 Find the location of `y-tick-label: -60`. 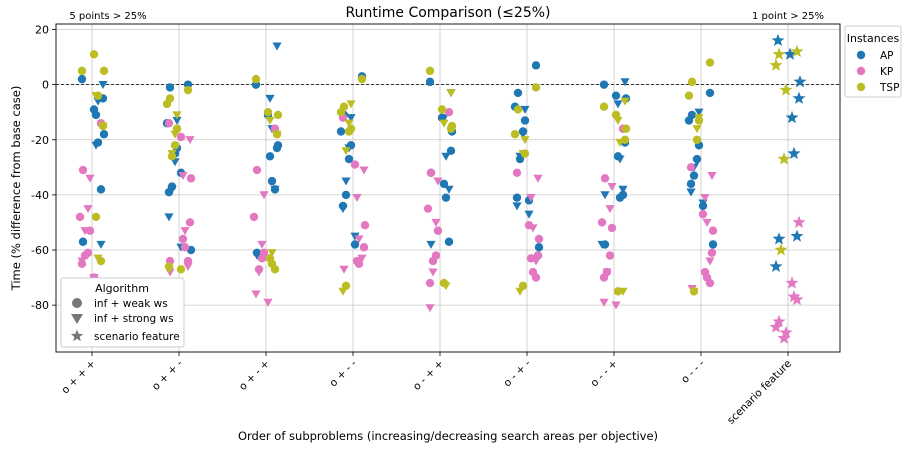

y-tick-label: -60 is located at coordinates (40, 250).